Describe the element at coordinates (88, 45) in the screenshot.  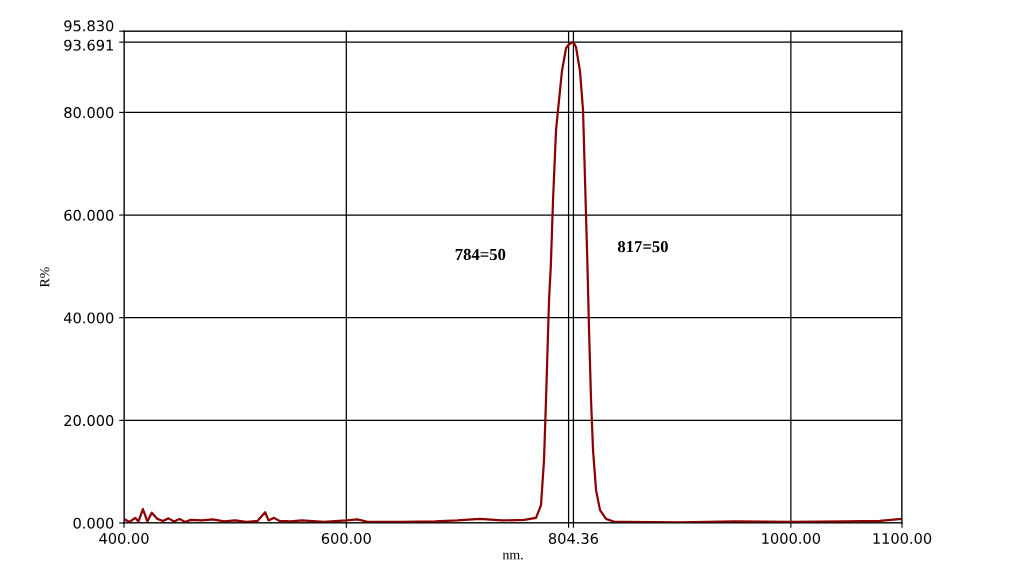
I see `y-tick-label: 93.691` at that location.